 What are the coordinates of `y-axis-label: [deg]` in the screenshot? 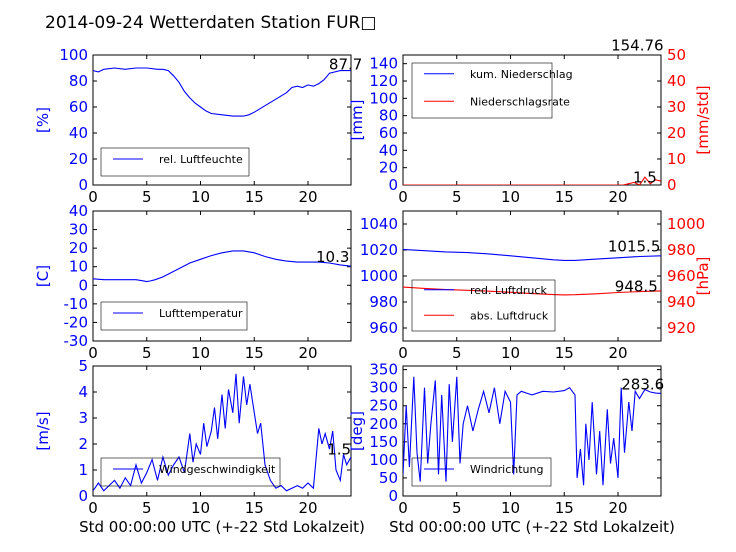 It's located at (357, 431).